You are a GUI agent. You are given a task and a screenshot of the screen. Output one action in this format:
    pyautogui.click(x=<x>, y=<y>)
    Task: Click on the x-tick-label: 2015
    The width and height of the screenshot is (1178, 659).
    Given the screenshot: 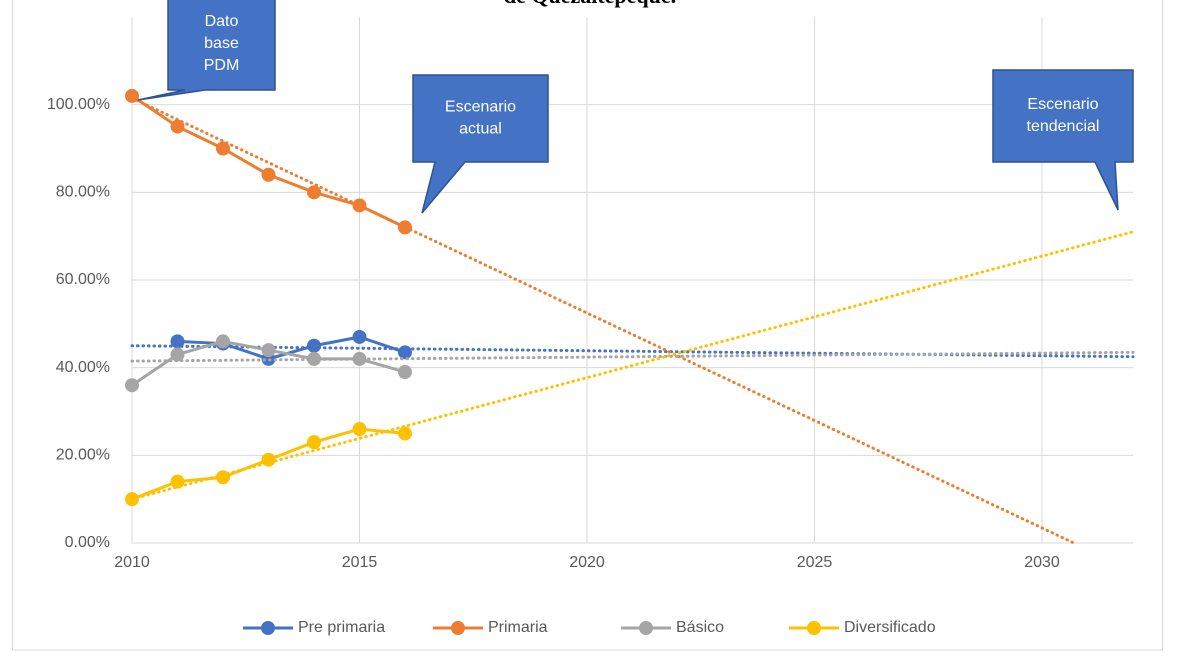 What is the action you would take?
    pyautogui.click(x=360, y=562)
    